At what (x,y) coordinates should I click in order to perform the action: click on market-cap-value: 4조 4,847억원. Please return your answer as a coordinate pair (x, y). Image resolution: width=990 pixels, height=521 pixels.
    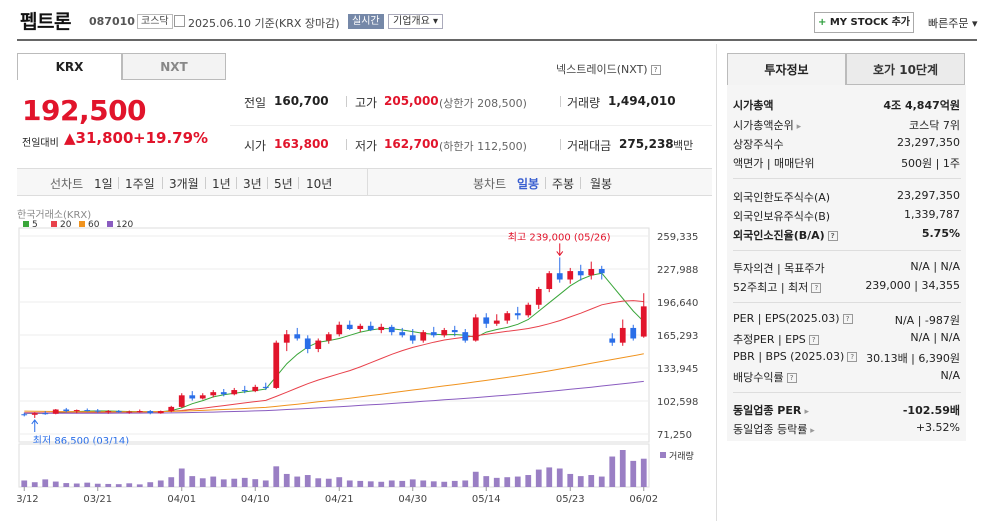
    Looking at the image, I should click on (921, 105).